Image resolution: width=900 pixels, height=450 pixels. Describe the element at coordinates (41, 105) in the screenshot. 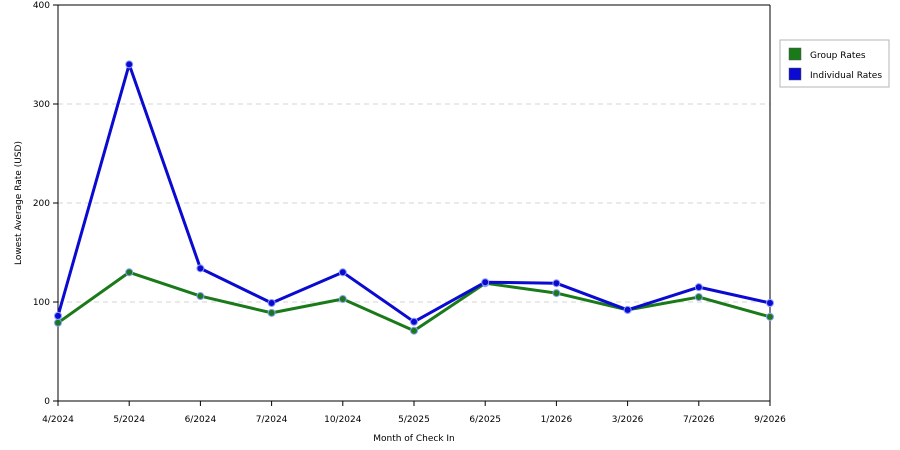

I see `y-tick-label: 300` at that location.